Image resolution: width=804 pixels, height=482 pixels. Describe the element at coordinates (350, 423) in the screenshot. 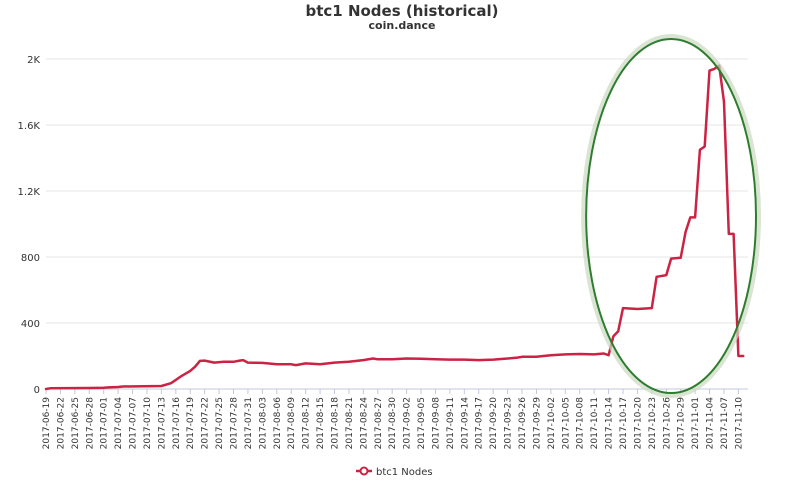

I see `x-tick-label: 2017-08-21` at that location.